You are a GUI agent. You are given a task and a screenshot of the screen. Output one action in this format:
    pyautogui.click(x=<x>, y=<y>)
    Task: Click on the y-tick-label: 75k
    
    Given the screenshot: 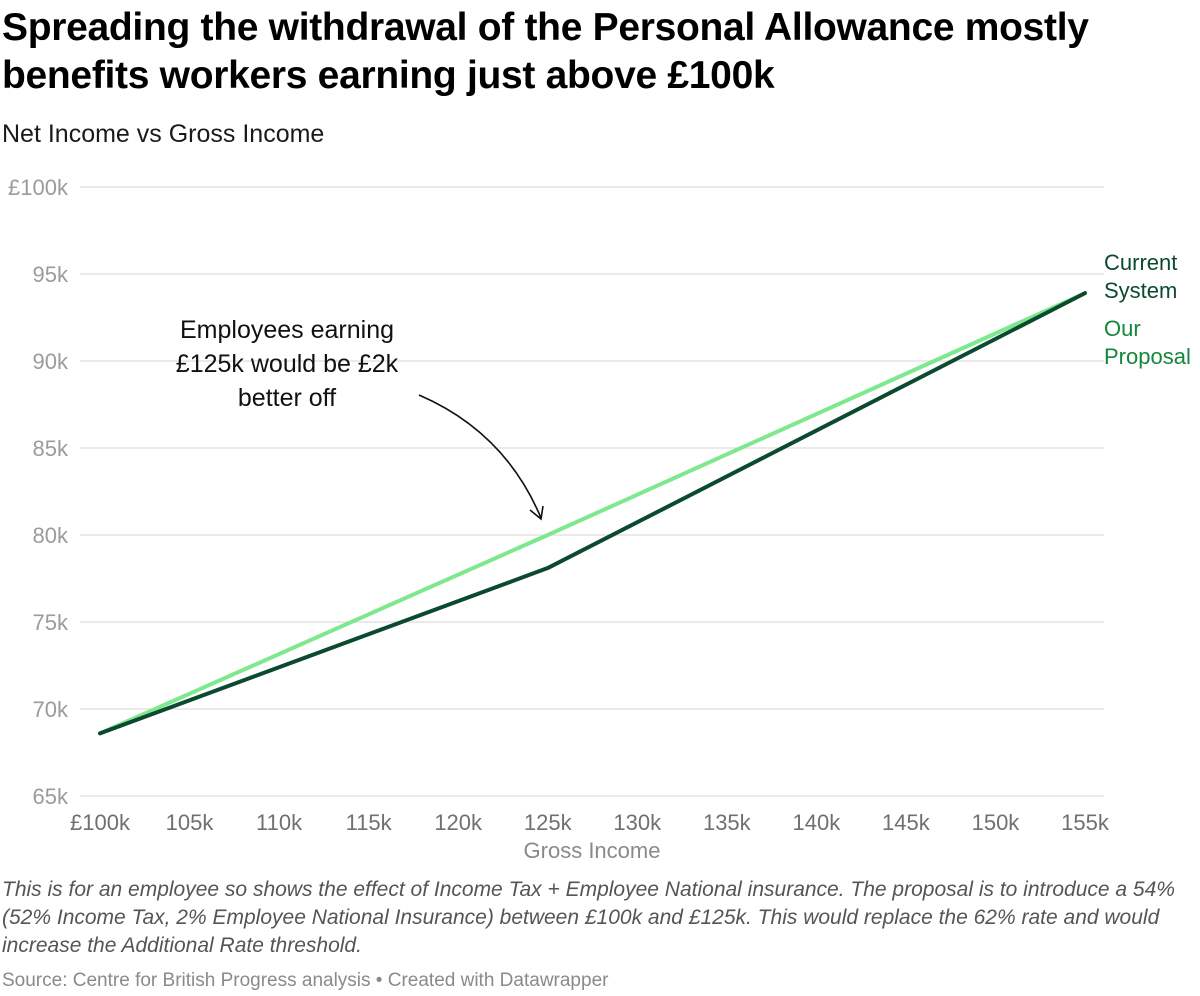 What is the action you would take?
    pyautogui.click(x=51, y=622)
    